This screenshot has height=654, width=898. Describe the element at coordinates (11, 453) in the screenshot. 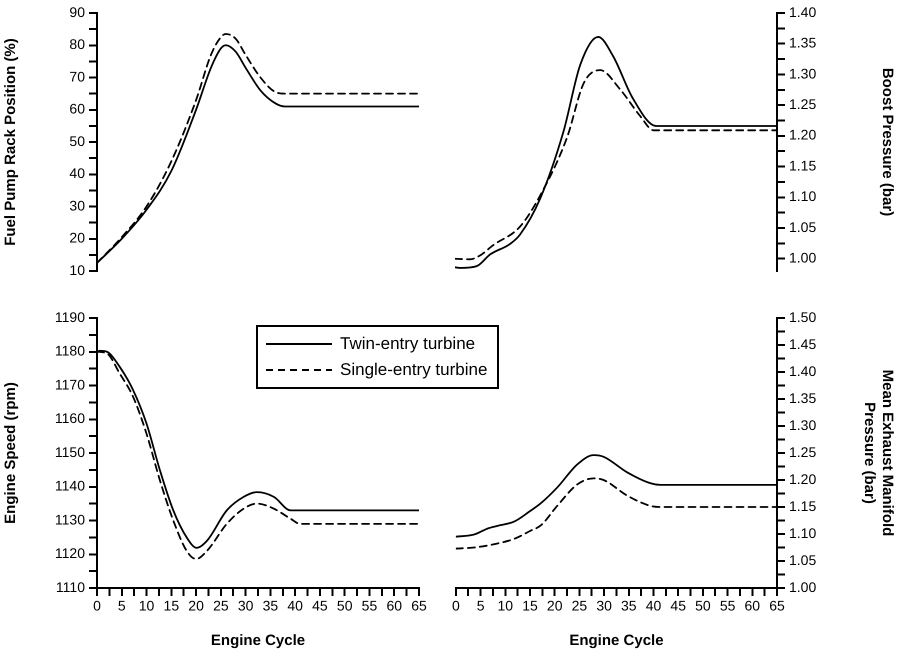

I see `y-axis-title: Engine Speed (rpm)` at that location.